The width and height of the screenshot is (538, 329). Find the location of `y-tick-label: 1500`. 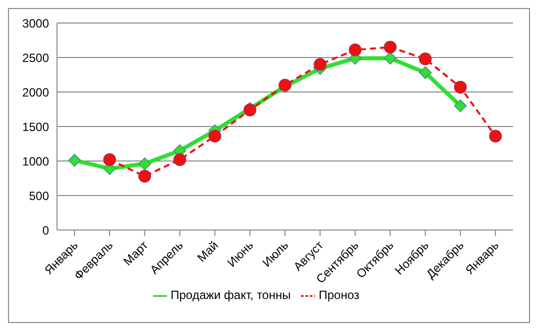

y-tick-label: 1500 is located at coordinates (36, 127).